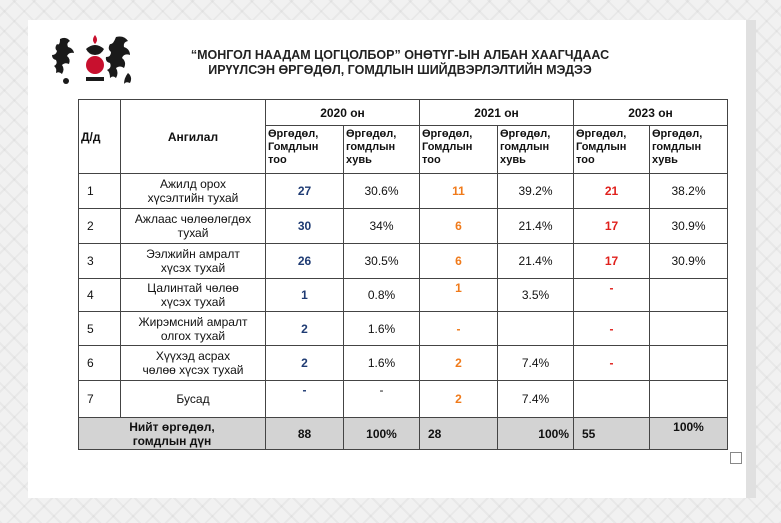 Image resolution: width=781 pixels, height=523 pixels. What do you see at coordinates (496, 112) in the screenshot?
I see `header-year-2021: 2021 он` at bounding box center [496, 112].